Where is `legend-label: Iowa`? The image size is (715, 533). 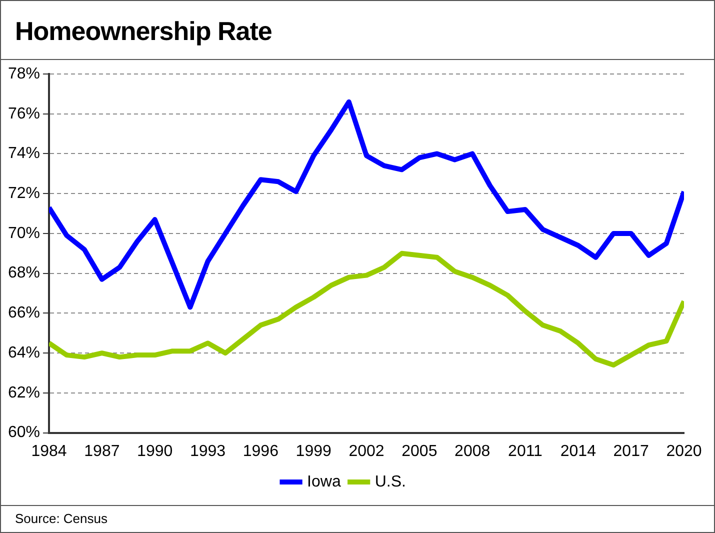
legend-label: Iowa is located at coordinates (324, 481).